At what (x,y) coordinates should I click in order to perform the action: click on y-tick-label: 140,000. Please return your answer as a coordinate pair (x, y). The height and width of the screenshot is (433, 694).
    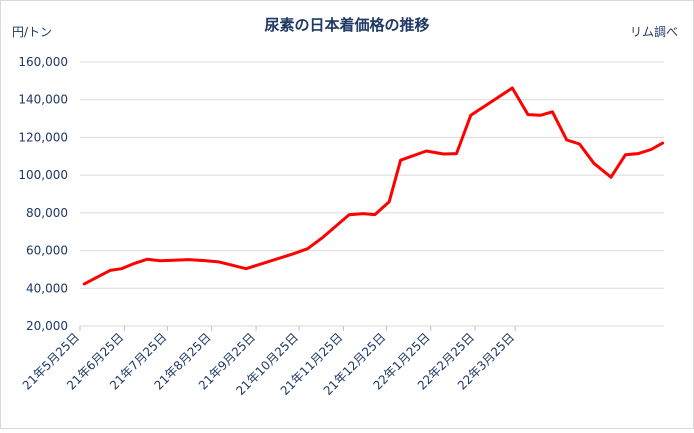
    Looking at the image, I should click on (43, 100).